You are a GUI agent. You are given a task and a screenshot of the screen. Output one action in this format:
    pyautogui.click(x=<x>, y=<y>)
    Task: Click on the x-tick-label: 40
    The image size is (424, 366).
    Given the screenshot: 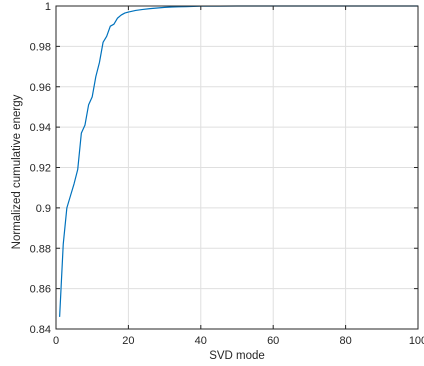 What is the action you would take?
    pyautogui.click(x=201, y=341)
    